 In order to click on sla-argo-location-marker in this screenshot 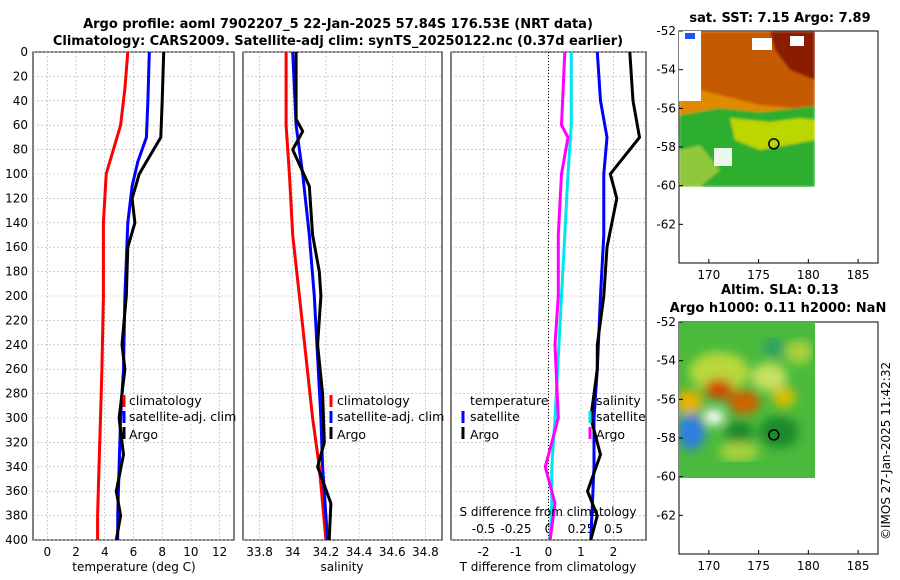, I will do `click(774, 435)`.